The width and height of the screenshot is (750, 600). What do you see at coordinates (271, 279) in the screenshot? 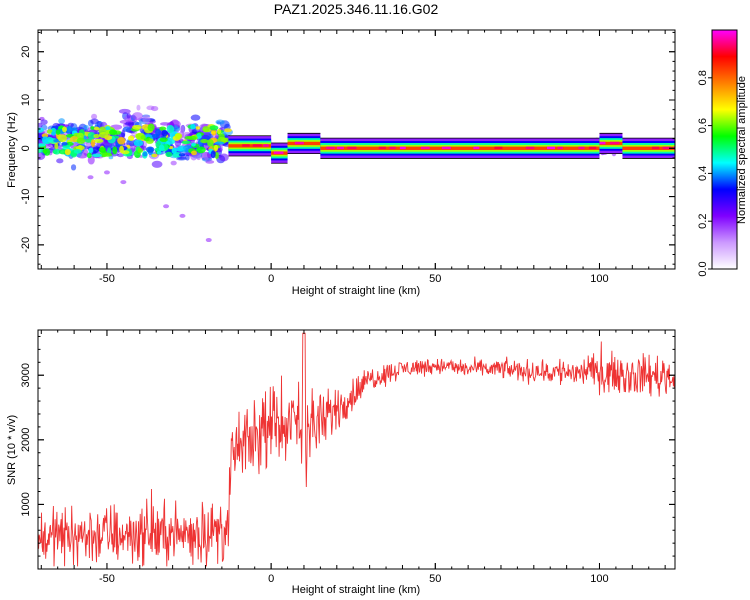
I see `x-tick-label: 0` at bounding box center [271, 279].